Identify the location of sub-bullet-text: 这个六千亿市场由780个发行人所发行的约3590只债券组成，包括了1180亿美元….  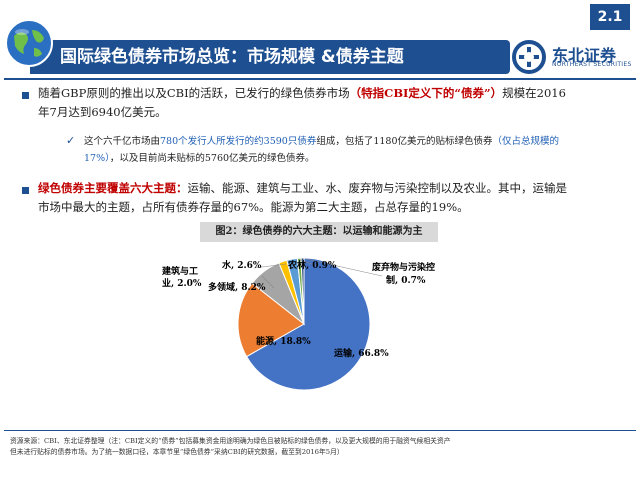
(349, 150).